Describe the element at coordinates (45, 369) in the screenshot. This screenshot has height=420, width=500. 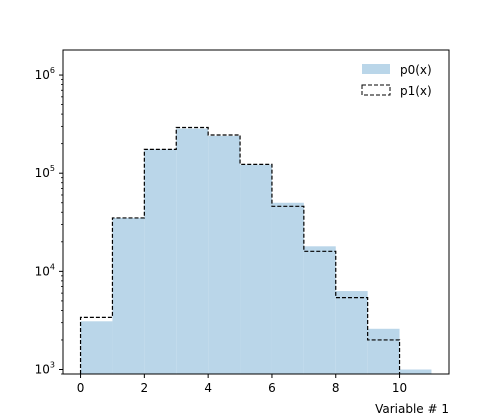
I see `y-tick-label: 10³` at that location.